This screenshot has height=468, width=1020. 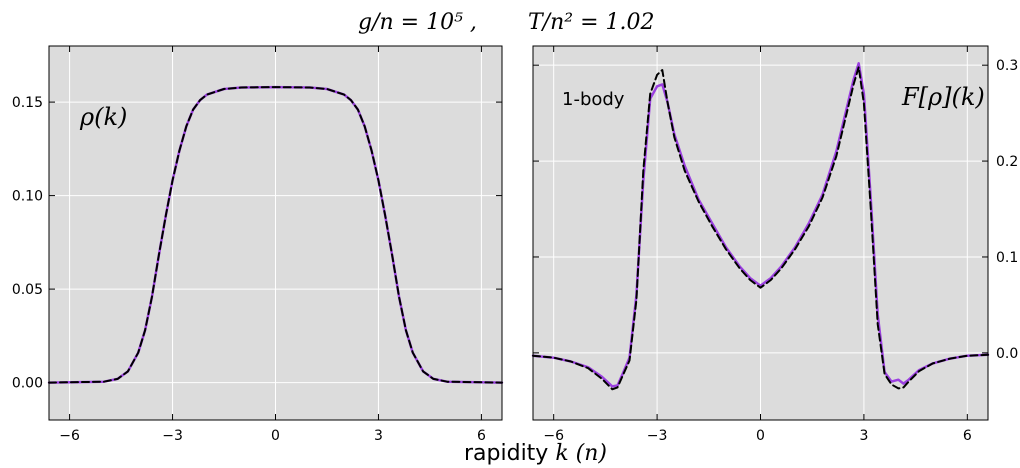 I want to click on left-panel-annotation-rho: ρ(k), so click(x=103, y=117).